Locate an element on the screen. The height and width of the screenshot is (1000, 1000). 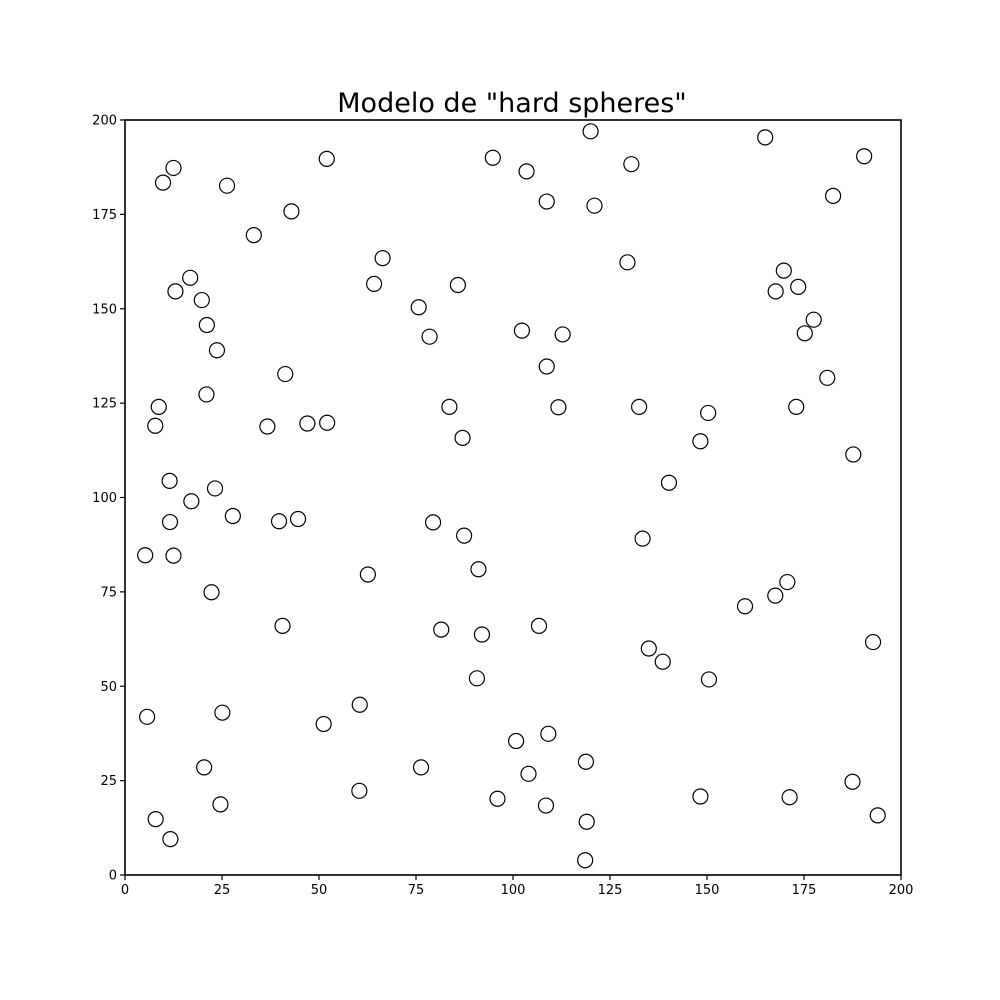
y-tick-label: 125 is located at coordinates (104, 404).